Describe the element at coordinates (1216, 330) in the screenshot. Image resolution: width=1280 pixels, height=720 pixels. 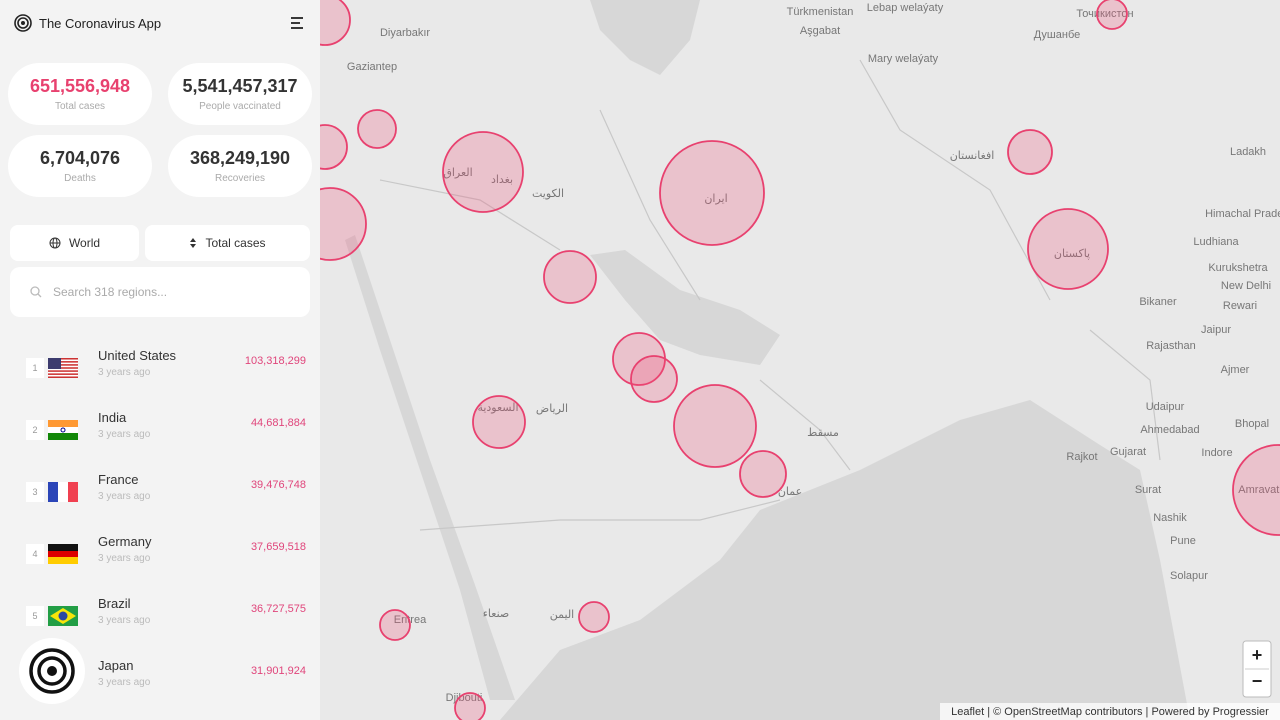
I see `map-label: Jaipur` at that location.